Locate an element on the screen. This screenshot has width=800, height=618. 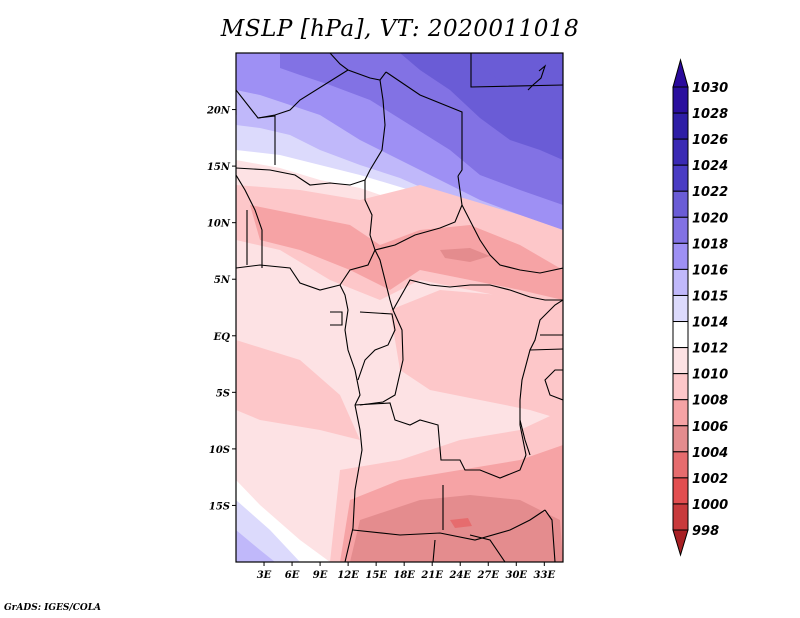
border-car-drc is located at coordinates (477, 295).